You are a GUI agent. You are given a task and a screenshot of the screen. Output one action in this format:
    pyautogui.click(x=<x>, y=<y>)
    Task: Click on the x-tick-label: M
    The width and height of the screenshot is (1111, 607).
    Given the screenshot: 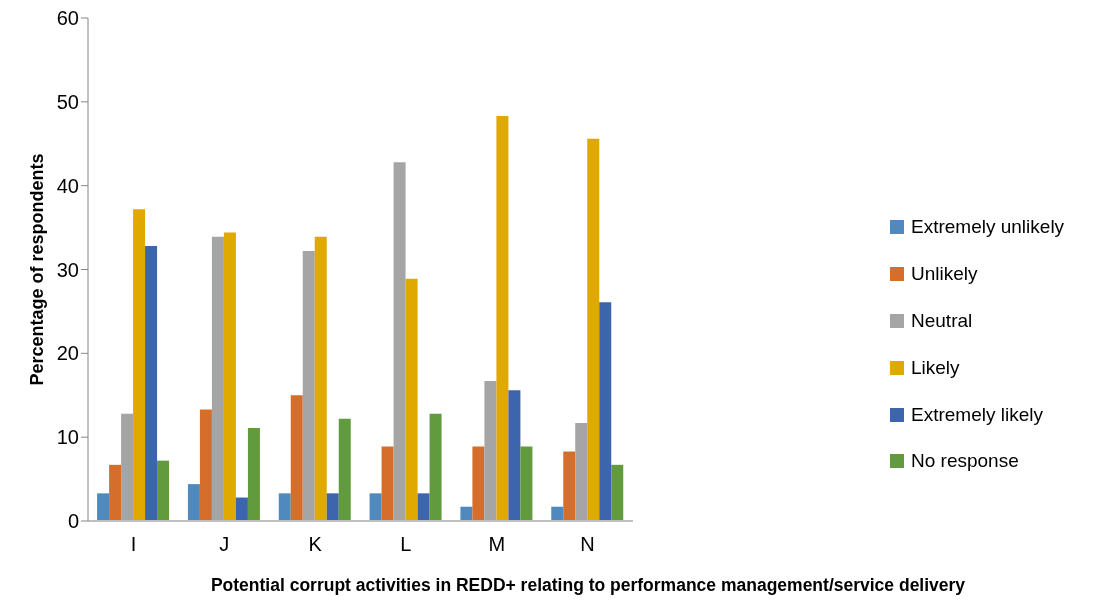 What is the action you would take?
    pyautogui.click(x=497, y=544)
    